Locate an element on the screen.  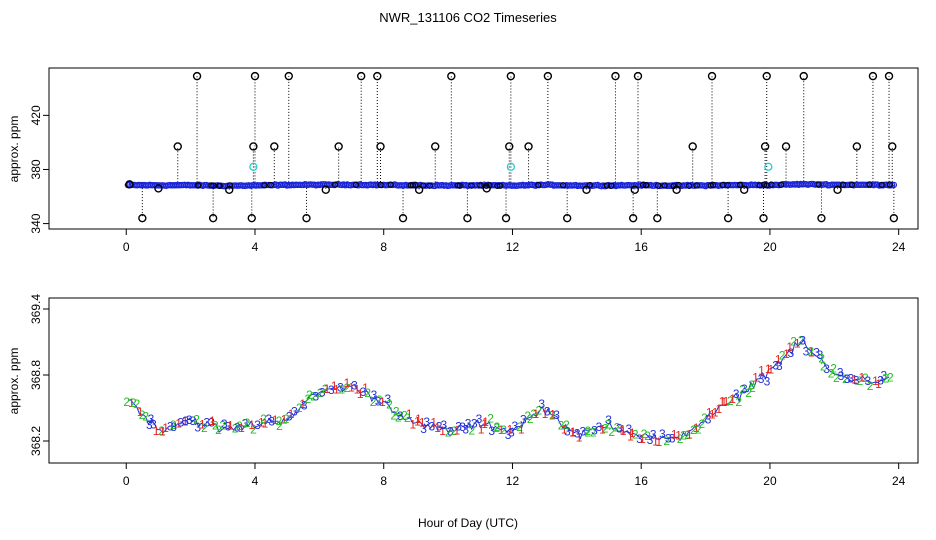
bottom-x-tick-label: 20 is located at coordinates (770, 481).